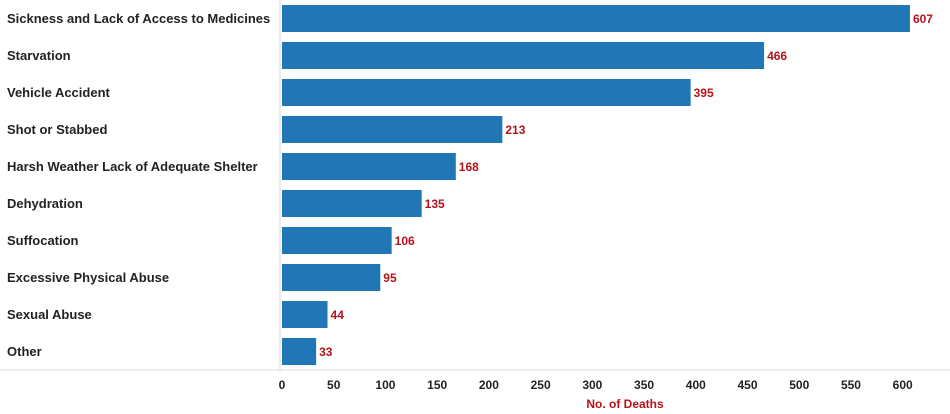 The height and width of the screenshot is (414, 950). What do you see at coordinates (923, 19) in the screenshot?
I see `value-label: 607` at bounding box center [923, 19].